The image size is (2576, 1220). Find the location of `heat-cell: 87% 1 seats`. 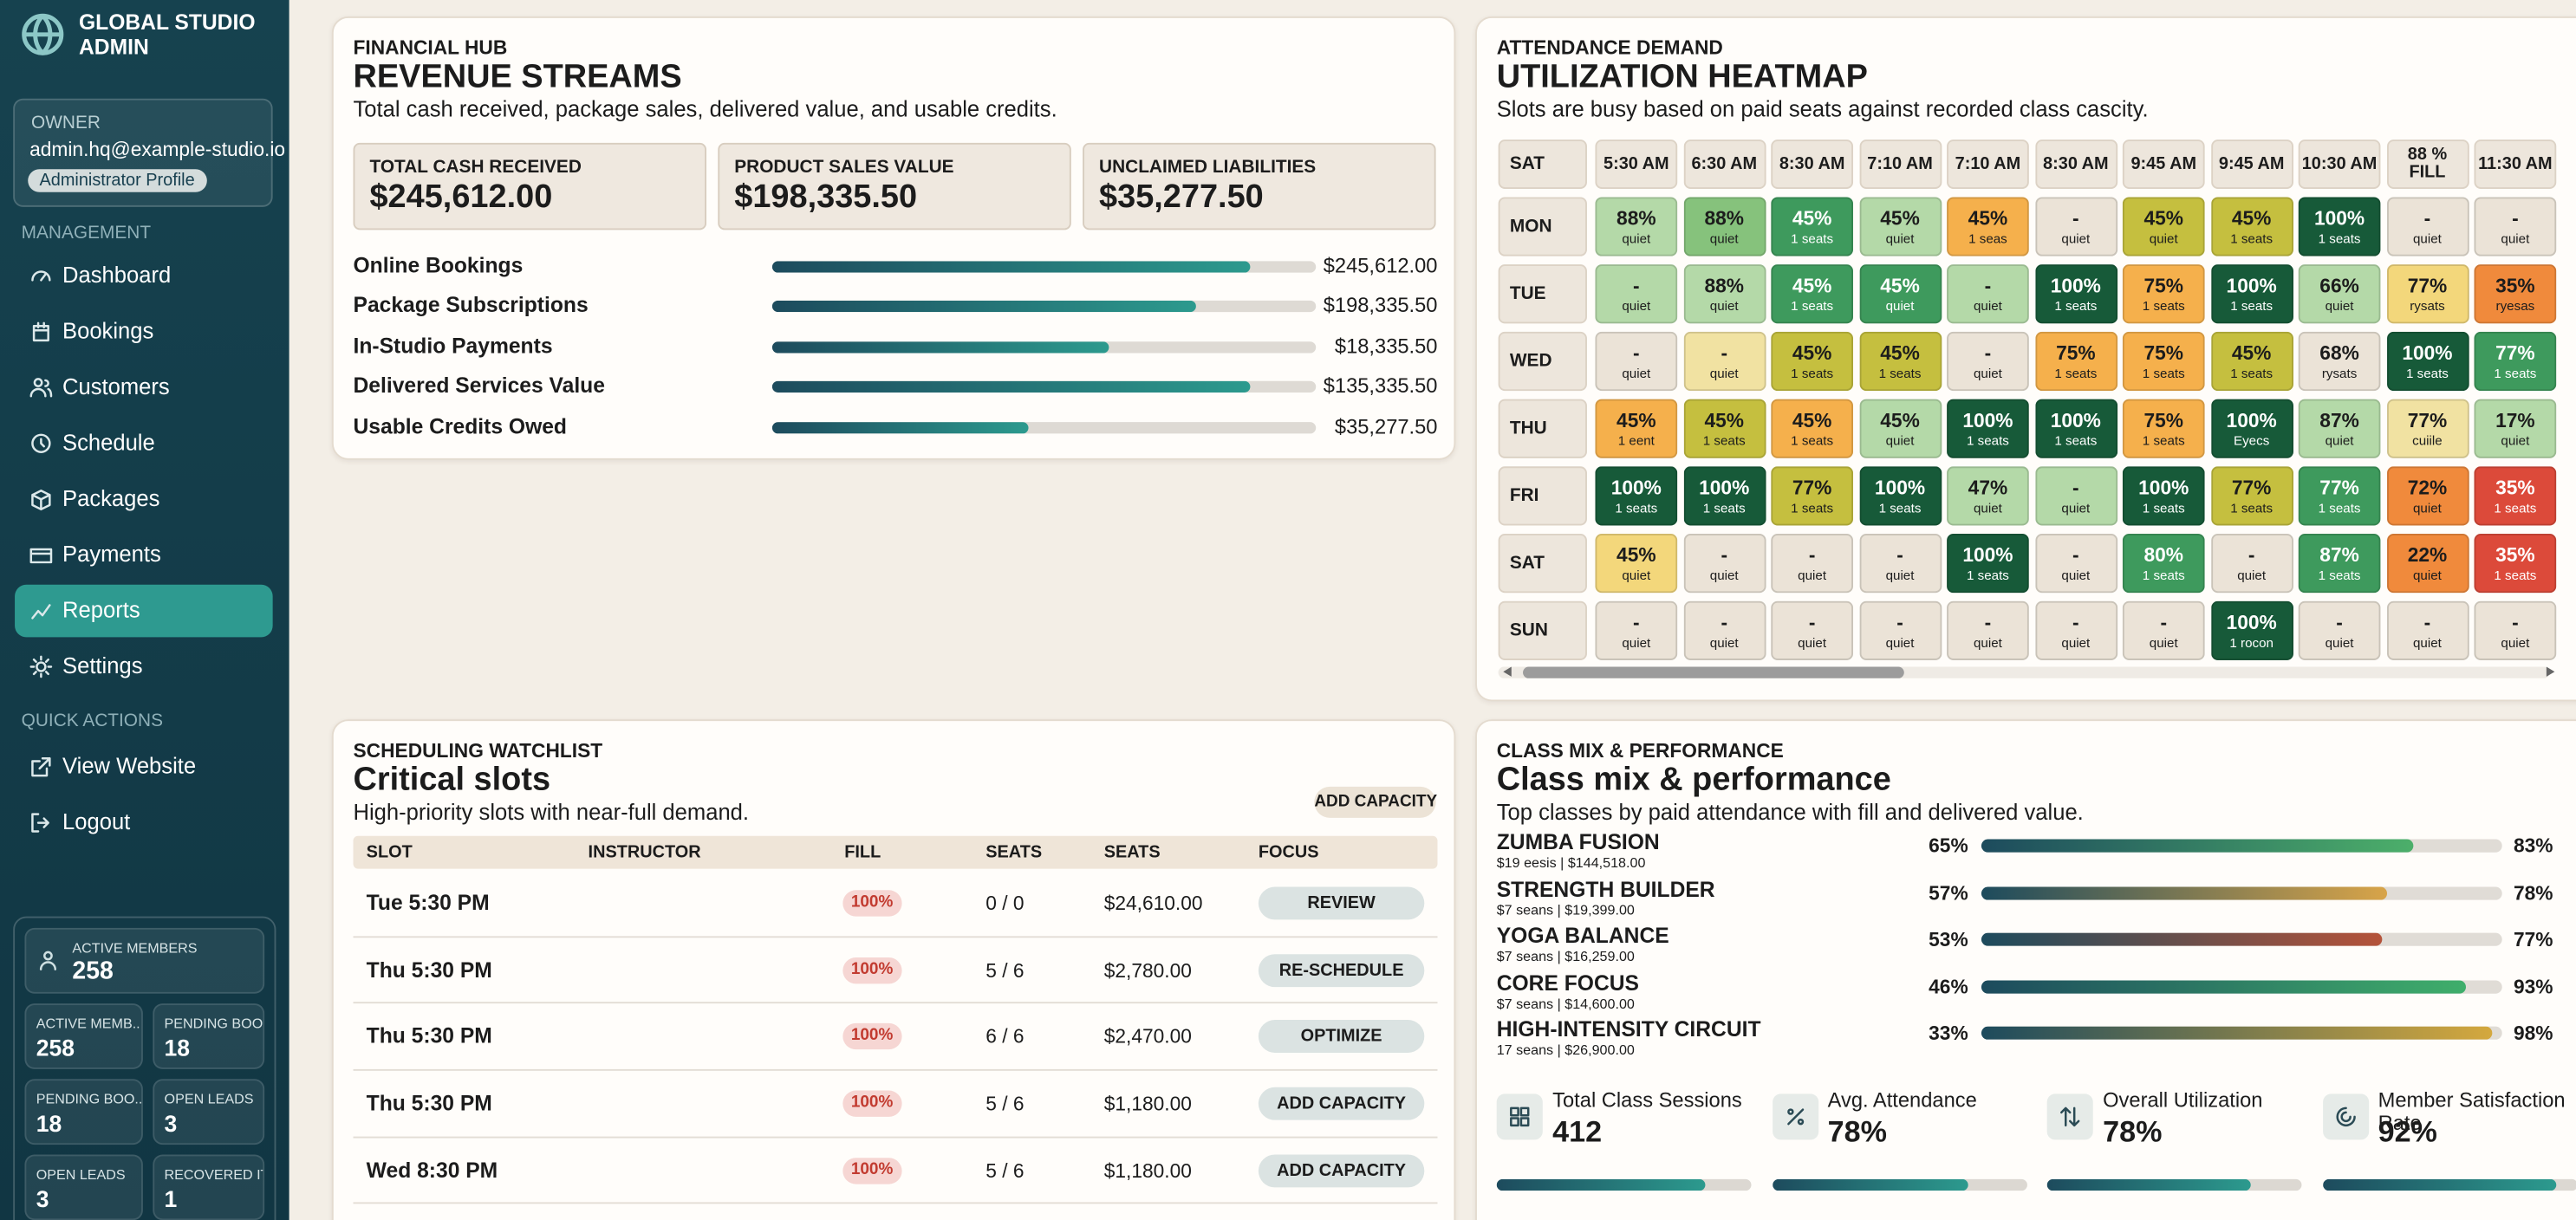

heat-cell: 87% 1 seats is located at coordinates (2339, 564).